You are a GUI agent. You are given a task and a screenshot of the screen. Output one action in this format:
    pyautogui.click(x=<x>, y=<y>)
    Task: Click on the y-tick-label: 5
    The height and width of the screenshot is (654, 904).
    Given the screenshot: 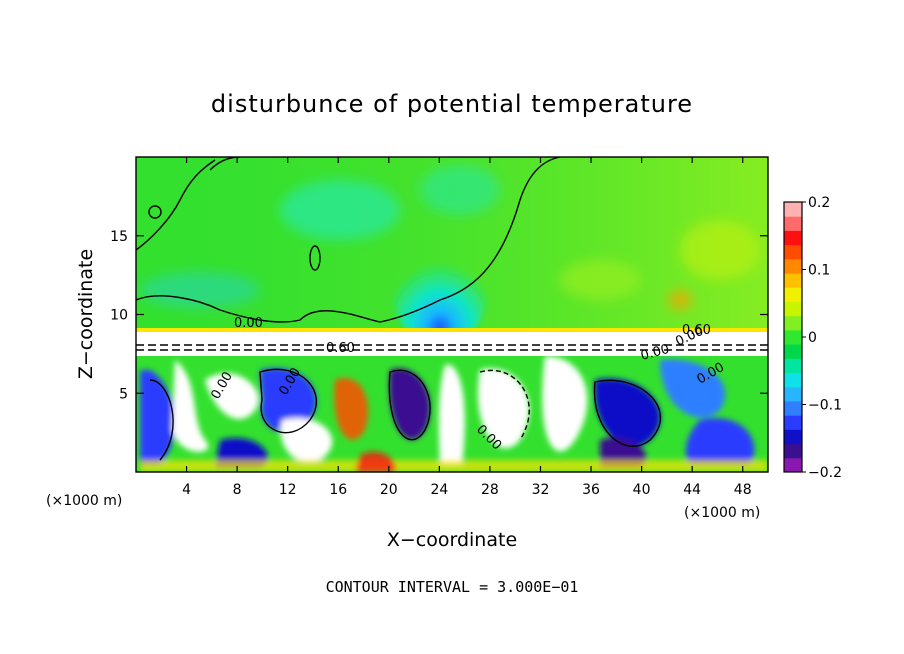 What is the action you would take?
    pyautogui.click(x=123, y=394)
    